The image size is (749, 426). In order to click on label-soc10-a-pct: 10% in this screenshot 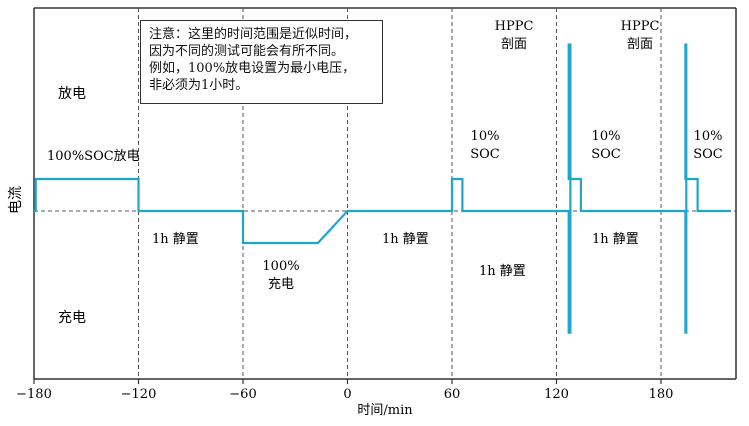, I will do `click(485, 136)`.